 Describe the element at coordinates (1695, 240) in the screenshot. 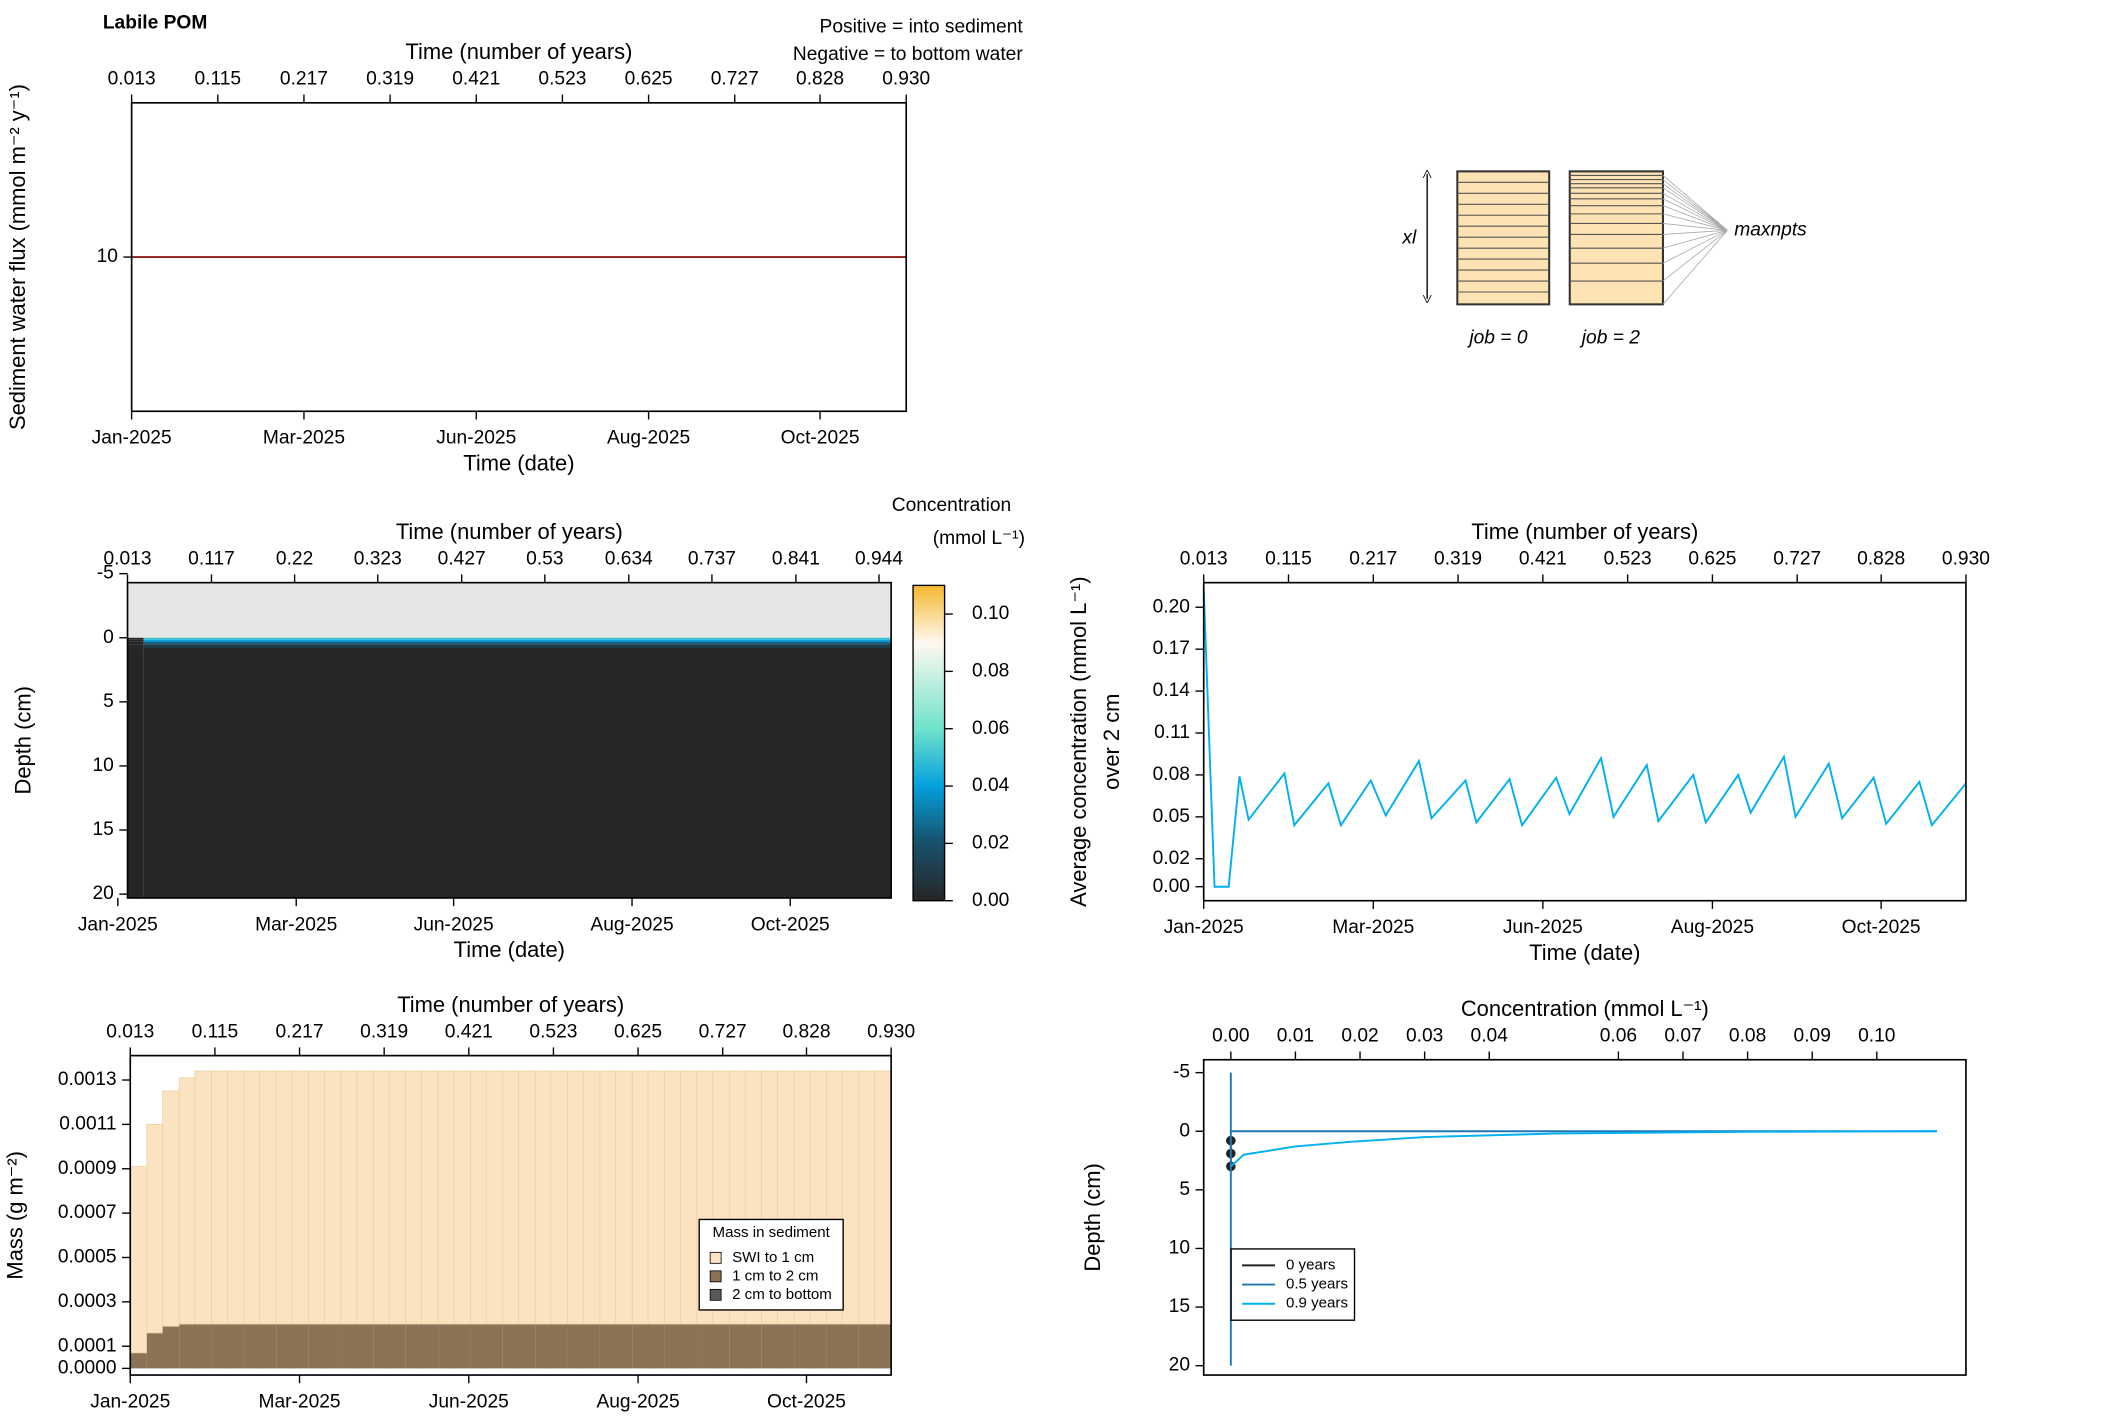

I see `maxnpts-fan` at that location.